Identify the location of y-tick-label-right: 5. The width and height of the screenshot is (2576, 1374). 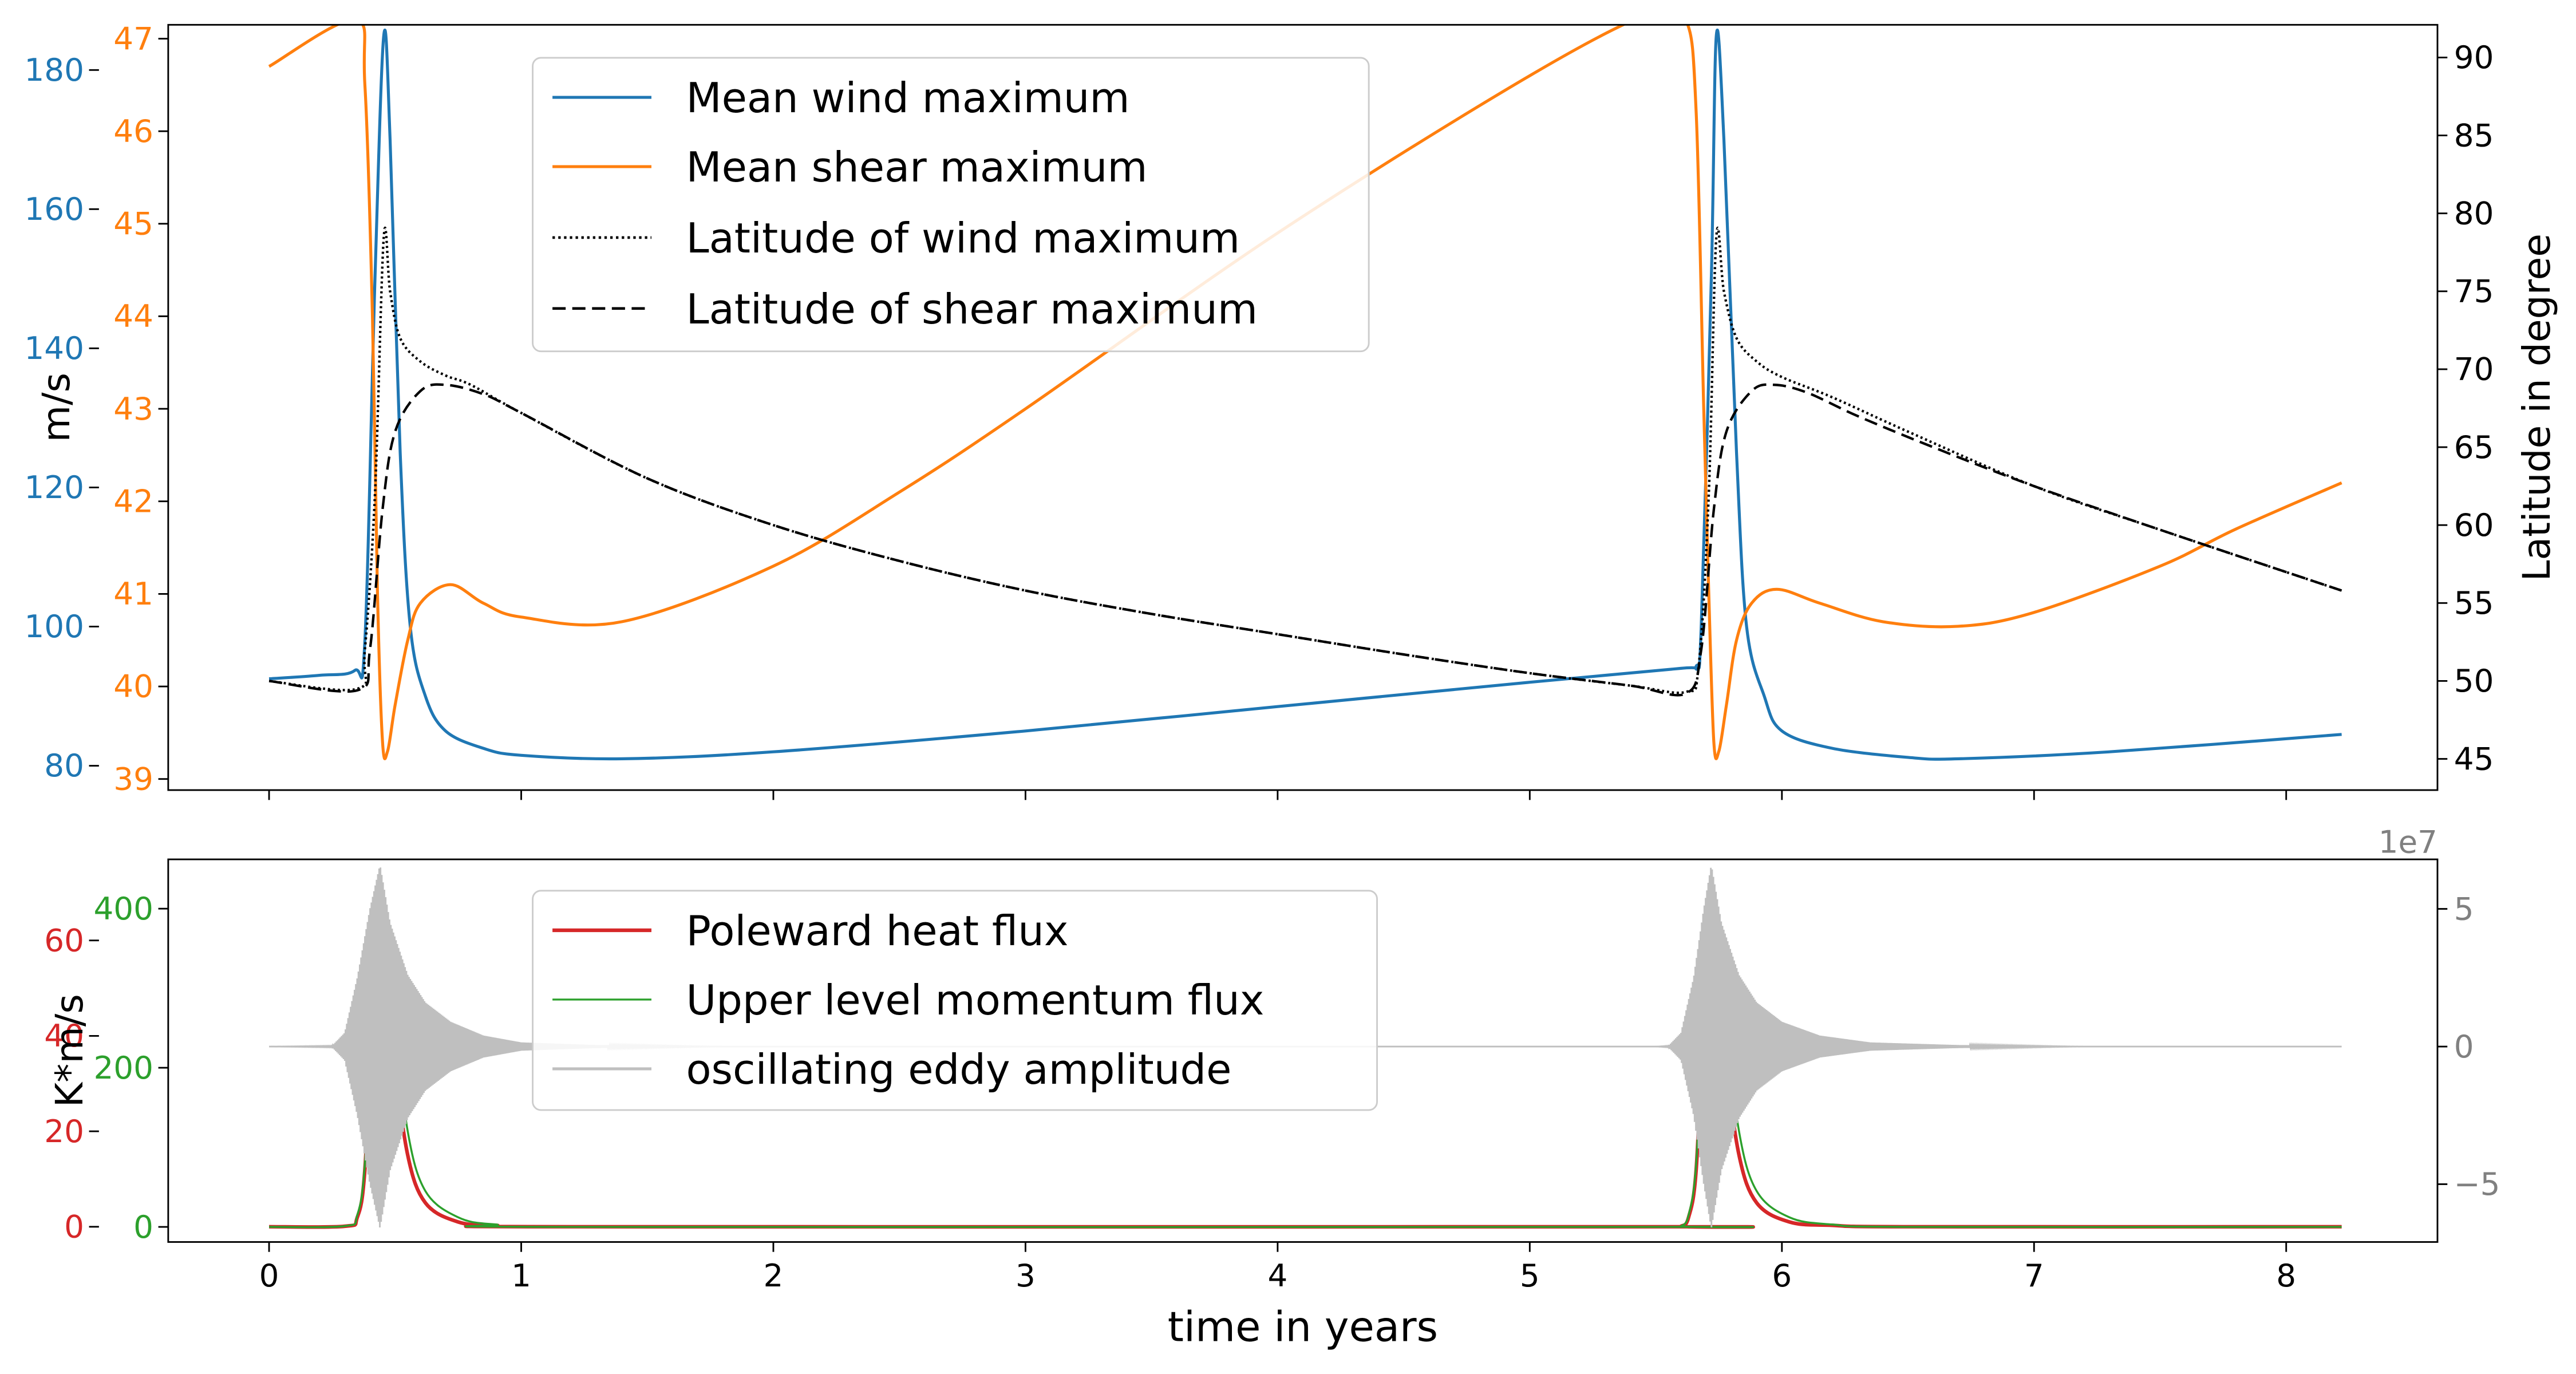
(2464, 909).